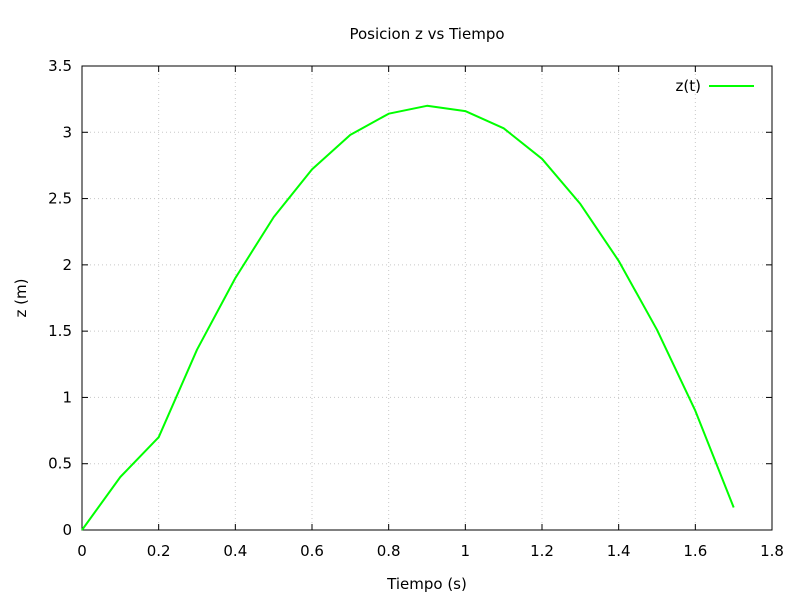 The width and height of the screenshot is (800, 600). What do you see at coordinates (60, 331) in the screenshot?
I see `y-tick-label: 1.5` at bounding box center [60, 331].